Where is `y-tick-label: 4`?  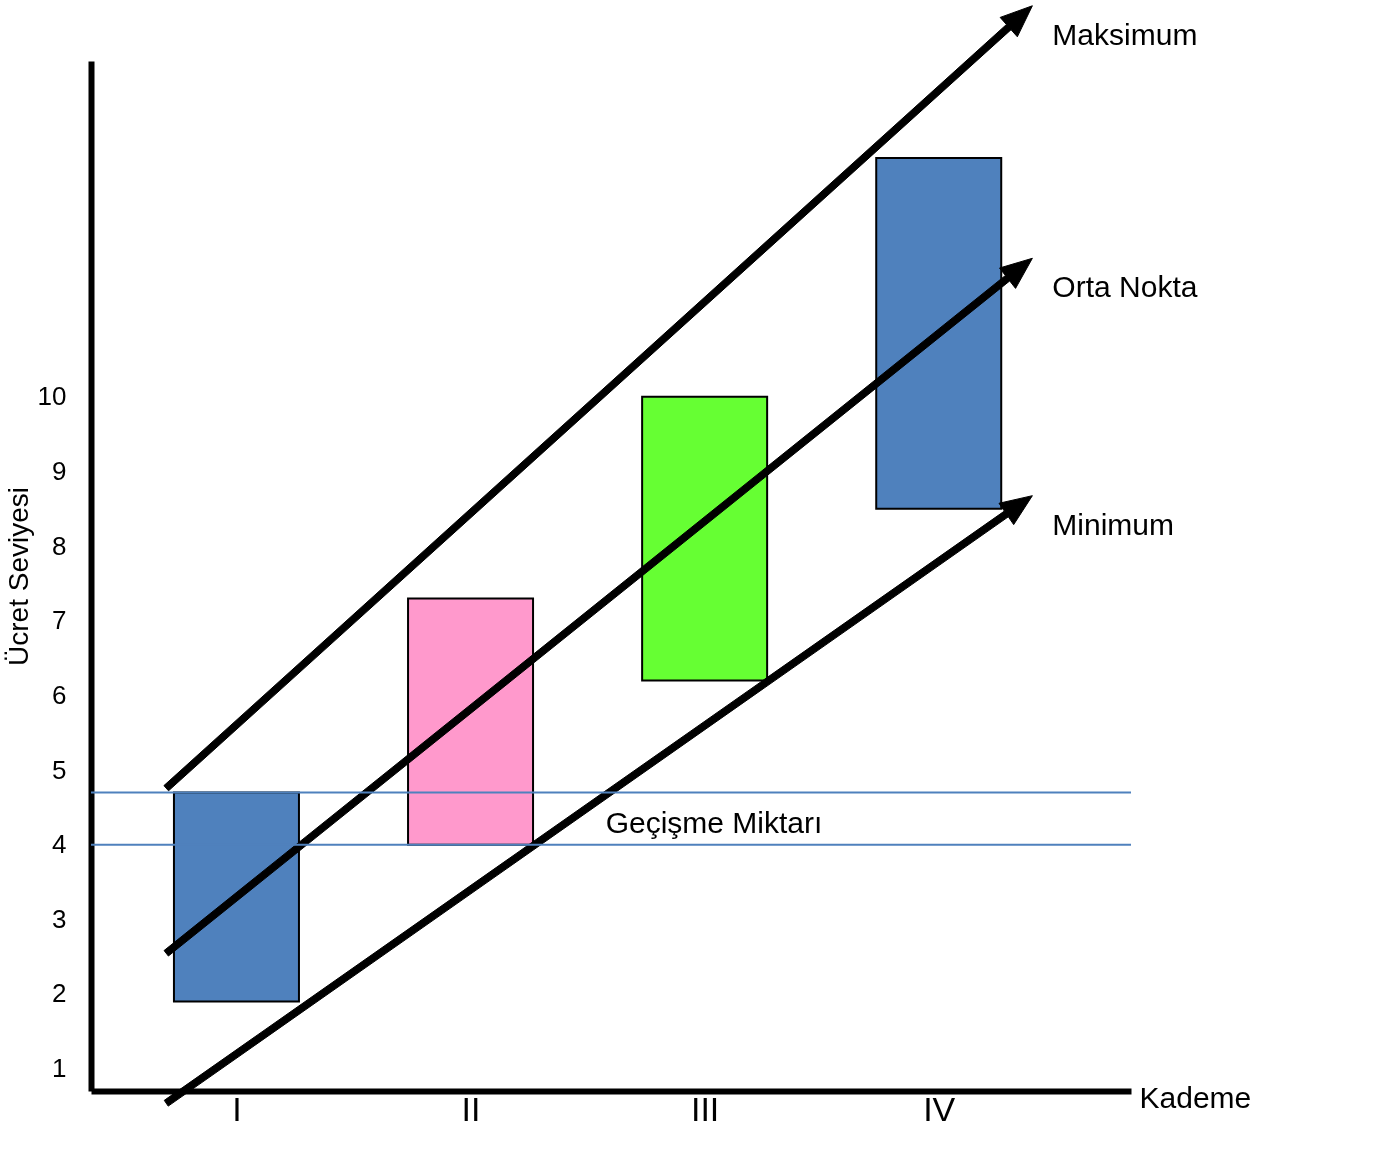 y-tick-label: 4 is located at coordinates (59, 844).